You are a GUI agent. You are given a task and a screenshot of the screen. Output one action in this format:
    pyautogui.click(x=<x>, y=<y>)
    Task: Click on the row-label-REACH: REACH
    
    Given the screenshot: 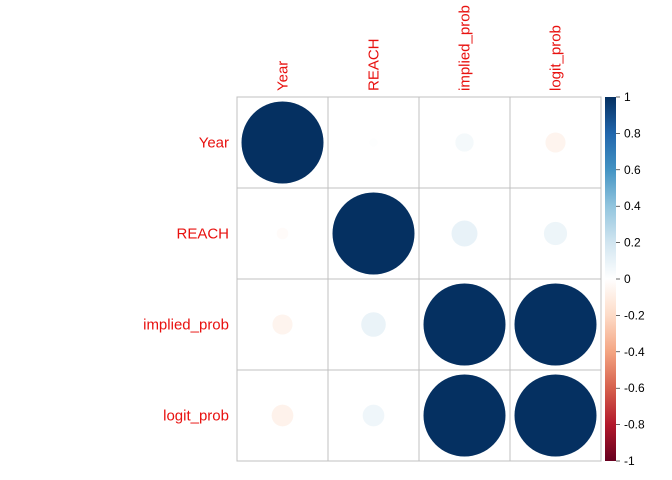 What is the action you would take?
    pyautogui.click(x=202, y=234)
    